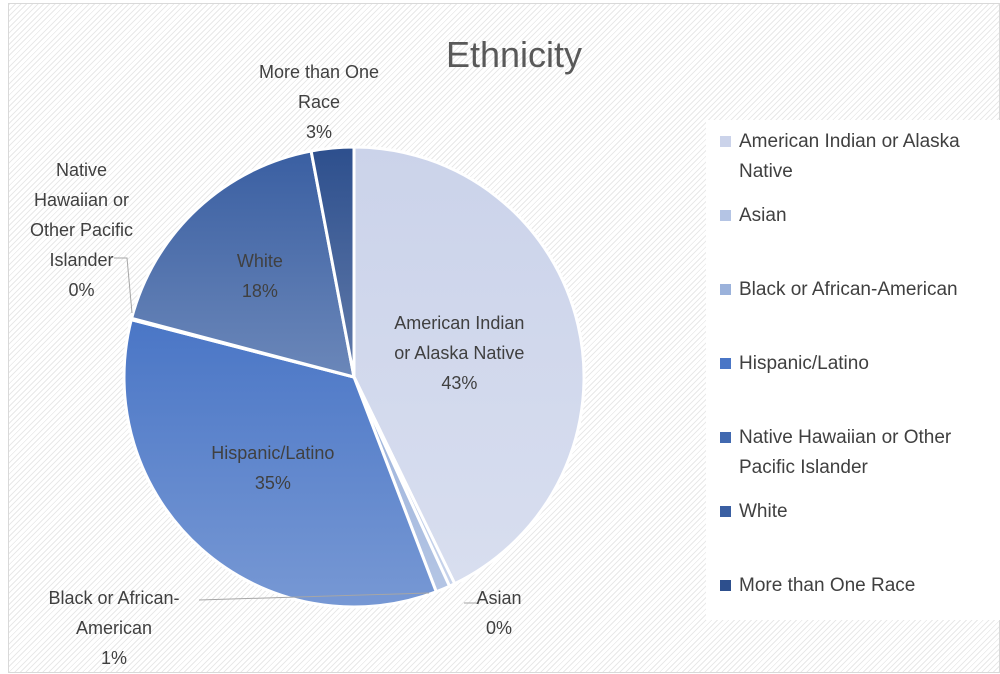 This screenshot has width=1000, height=674. I want to click on data-label-name: More than One, so click(319, 72).